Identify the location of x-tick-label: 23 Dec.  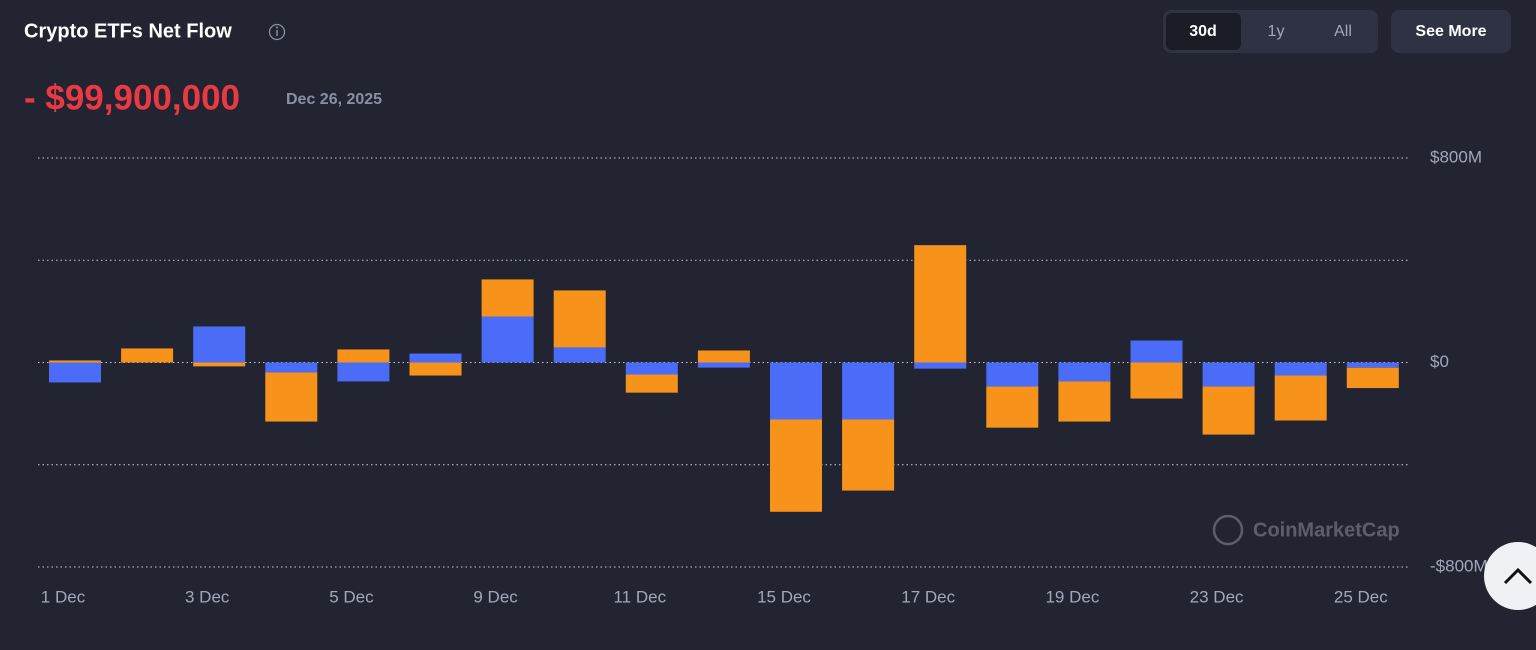
(1217, 596).